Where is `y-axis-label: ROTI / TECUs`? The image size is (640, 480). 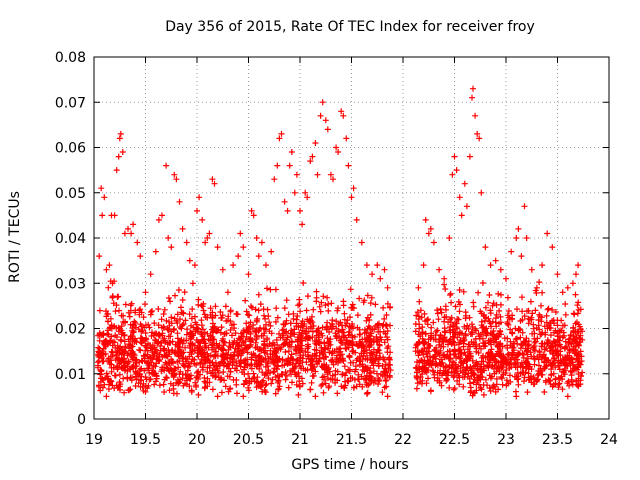 y-axis-label: ROTI / TECUs is located at coordinates (15, 237).